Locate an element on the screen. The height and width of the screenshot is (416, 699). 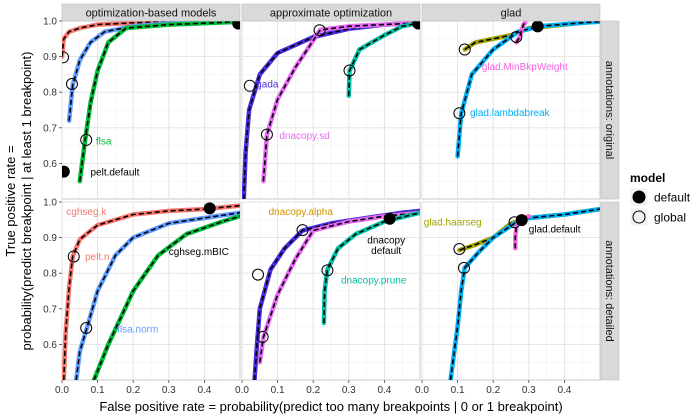
series-label: flsa is located at coordinates (104, 141).